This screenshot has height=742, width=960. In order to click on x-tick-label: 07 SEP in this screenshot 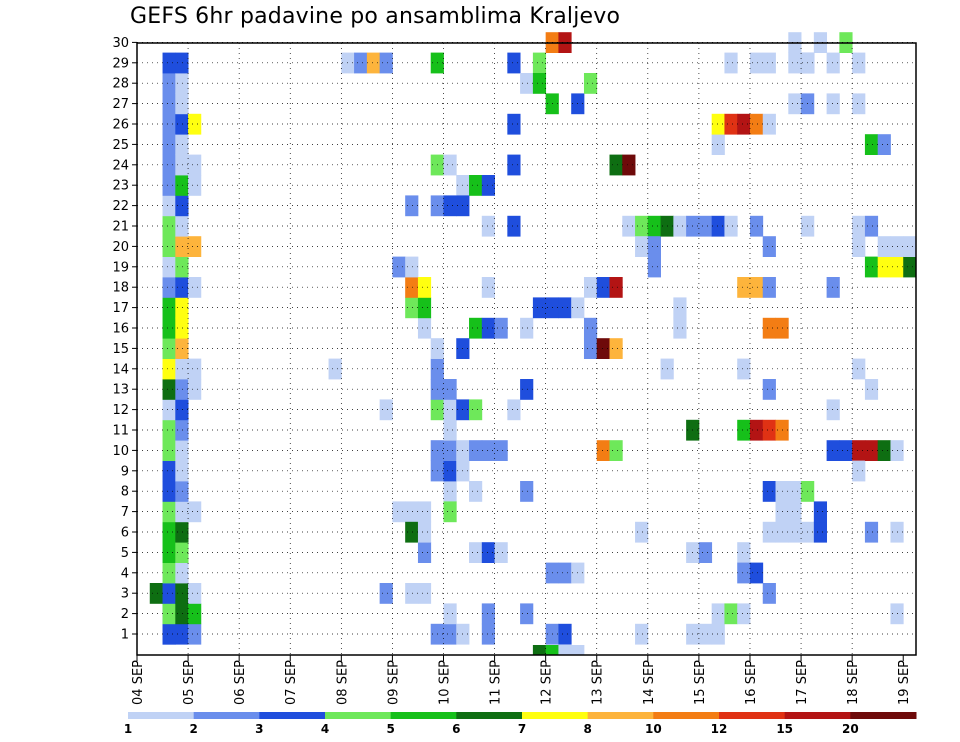, I will do `click(291, 682)`.